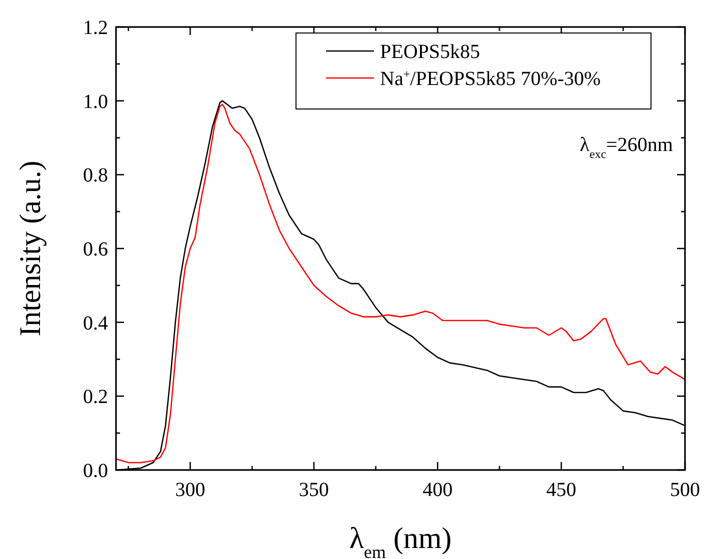 This screenshot has height=559, width=705. What do you see at coordinates (95, 249) in the screenshot?
I see `y-tick-label: 0.6` at bounding box center [95, 249].